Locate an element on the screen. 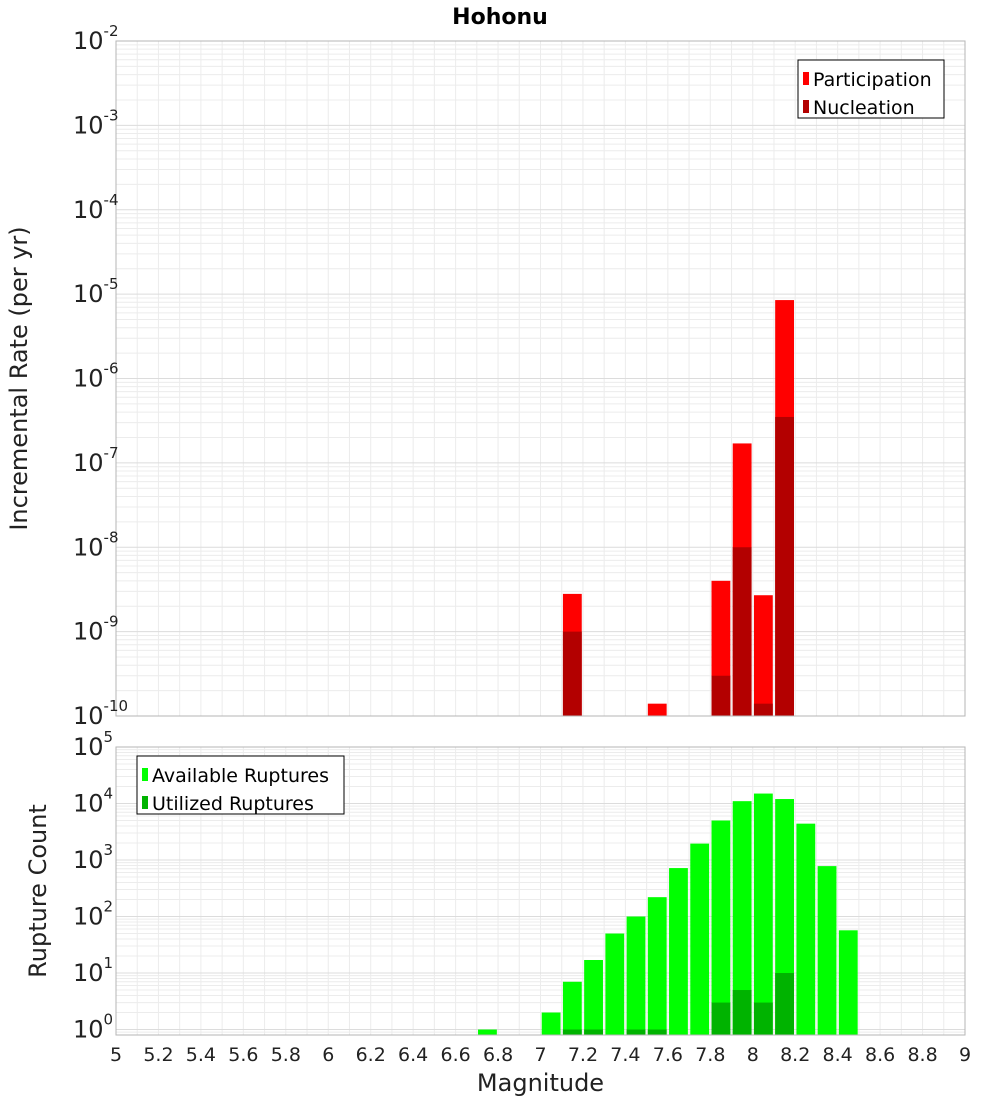  x-tick-label: 5.8 is located at coordinates (286, 1055).